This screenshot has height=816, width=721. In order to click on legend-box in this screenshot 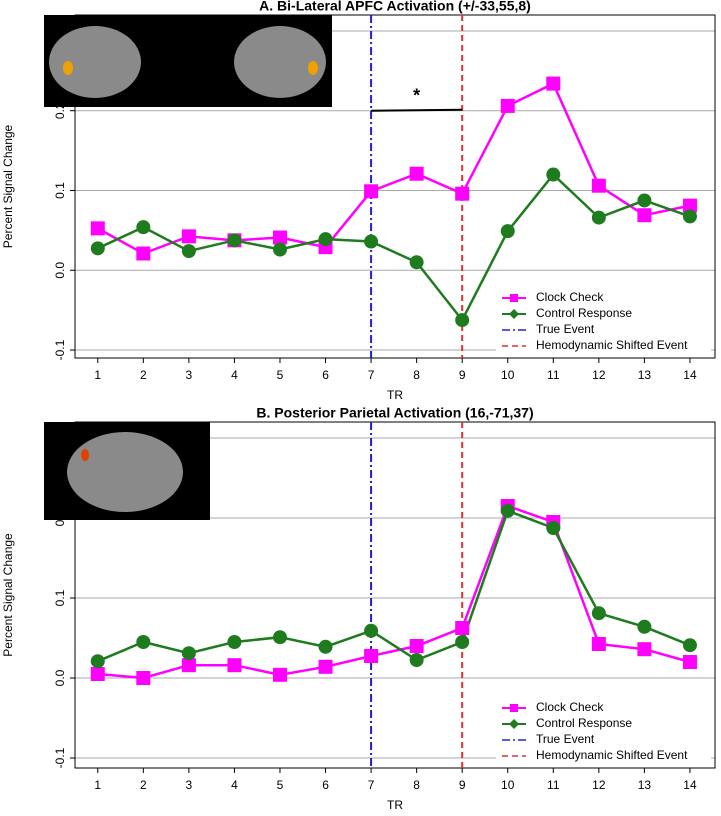, I will do `click(603, 322)`.